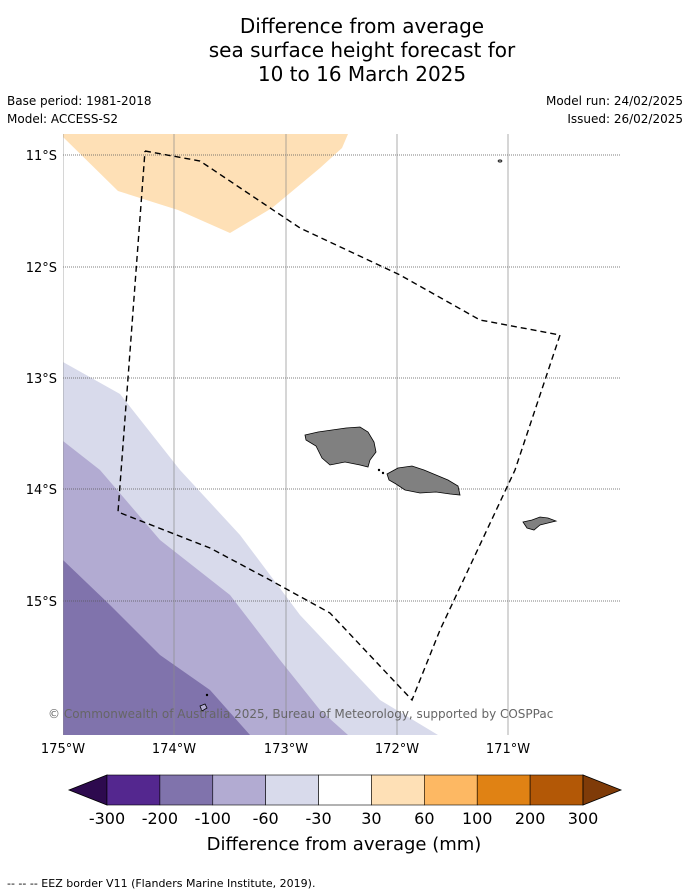  Describe the element at coordinates (318, 818) in the screenshot. I see `colorbar-tick-label: -30` at that location.